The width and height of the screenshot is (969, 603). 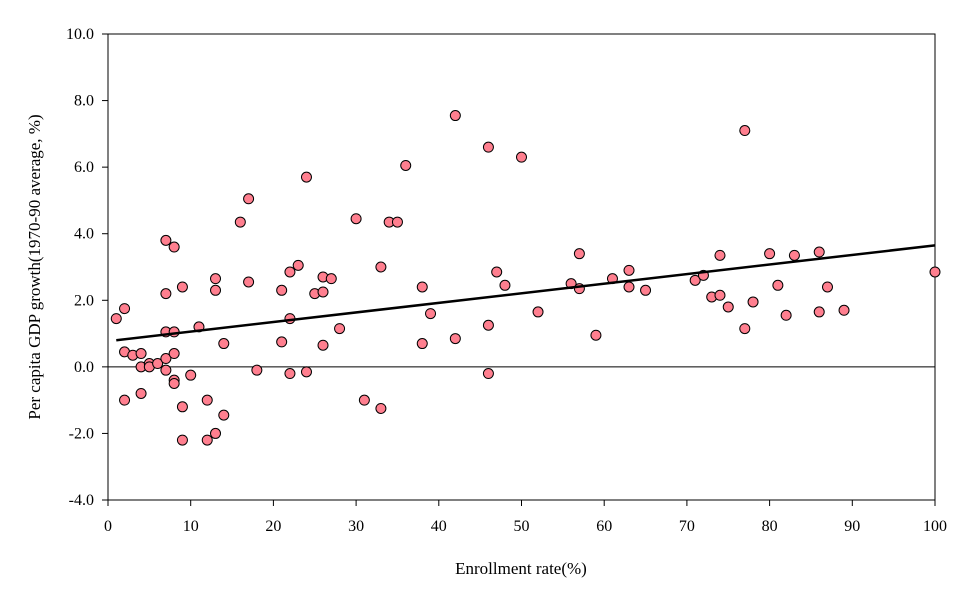 What do you see at coordinates (80, 34) in the screenshot?
I see `y-tick-label: 10.0` at bounding box center [80, 34].